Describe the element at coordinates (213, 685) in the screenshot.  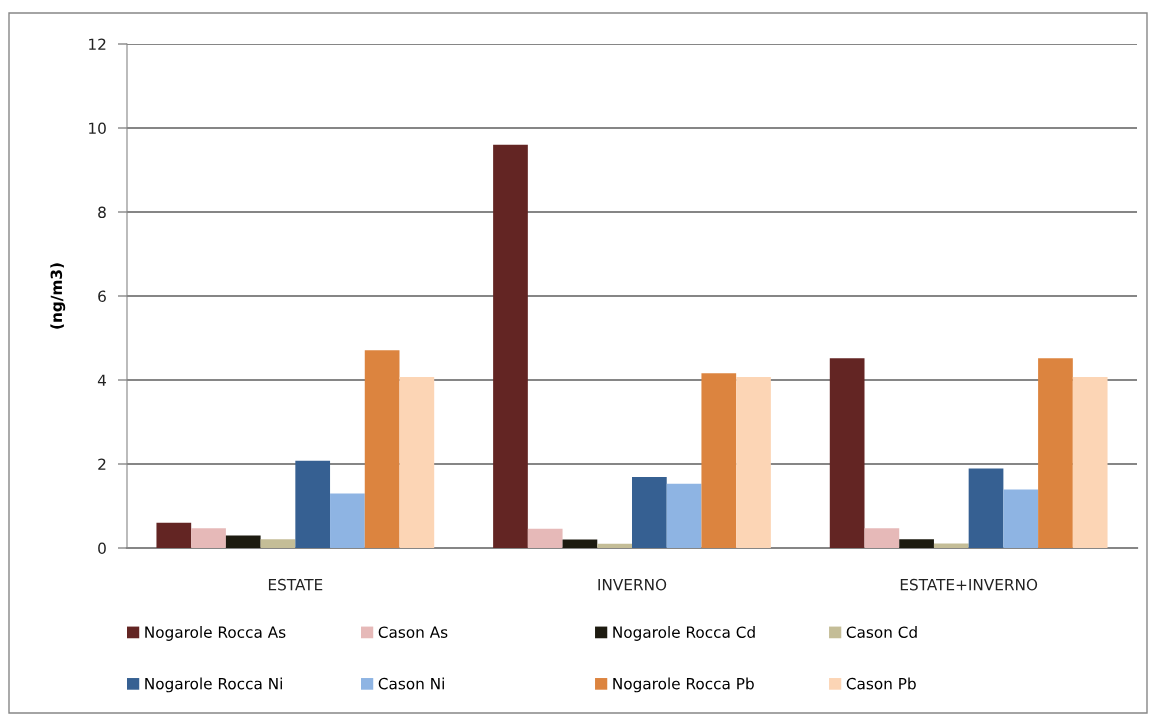
I see `legend-label: Nogarole Rocca Ni` at that location.